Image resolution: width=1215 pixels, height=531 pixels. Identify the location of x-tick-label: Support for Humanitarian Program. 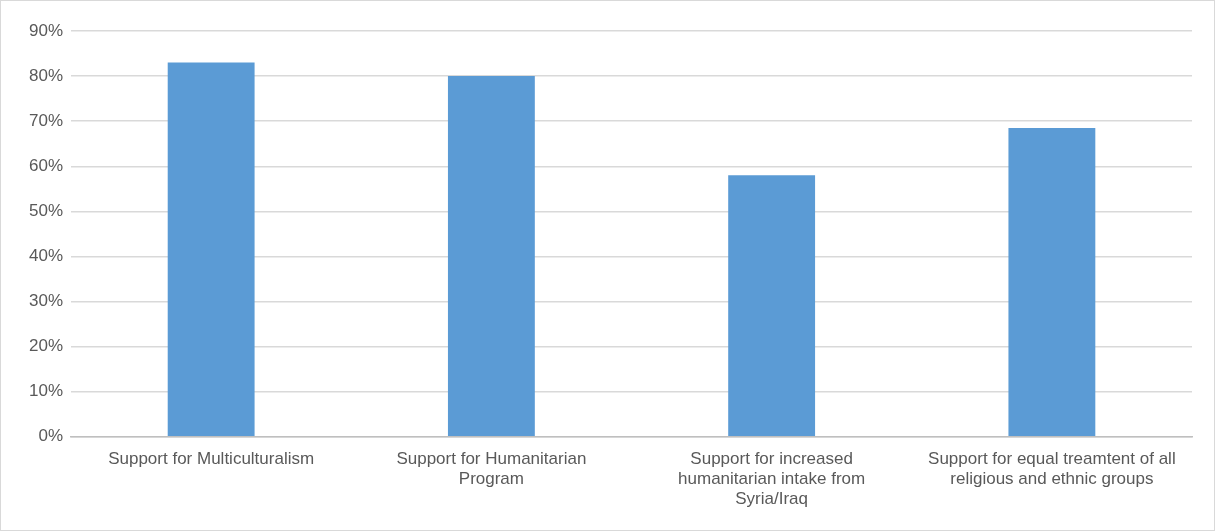
(491, 468).